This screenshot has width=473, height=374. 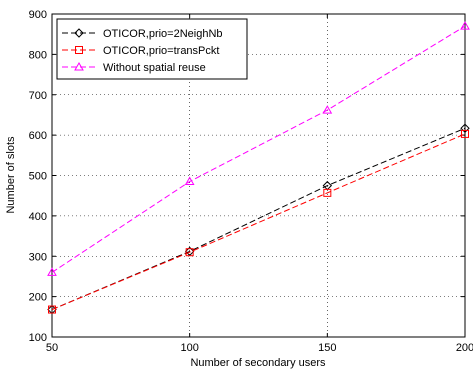 I want to click on legend-item: OTICOR,prio=transPckt, so click(x=140, y=51).